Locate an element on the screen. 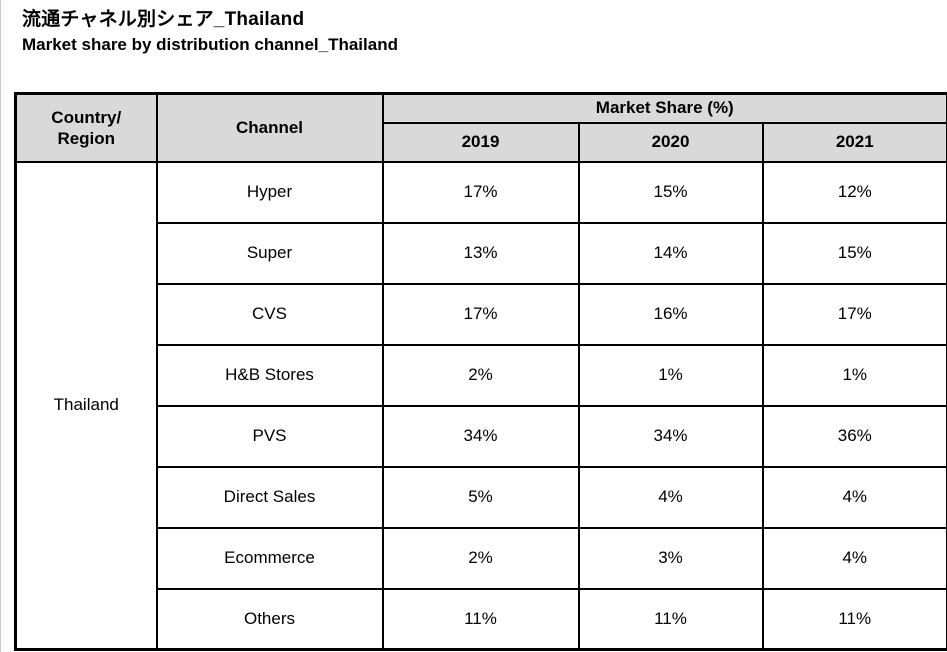 This screenshot has width=947, height=652. table-row-super: Super 13% 14% 15% is located at coordinates (481, 253).